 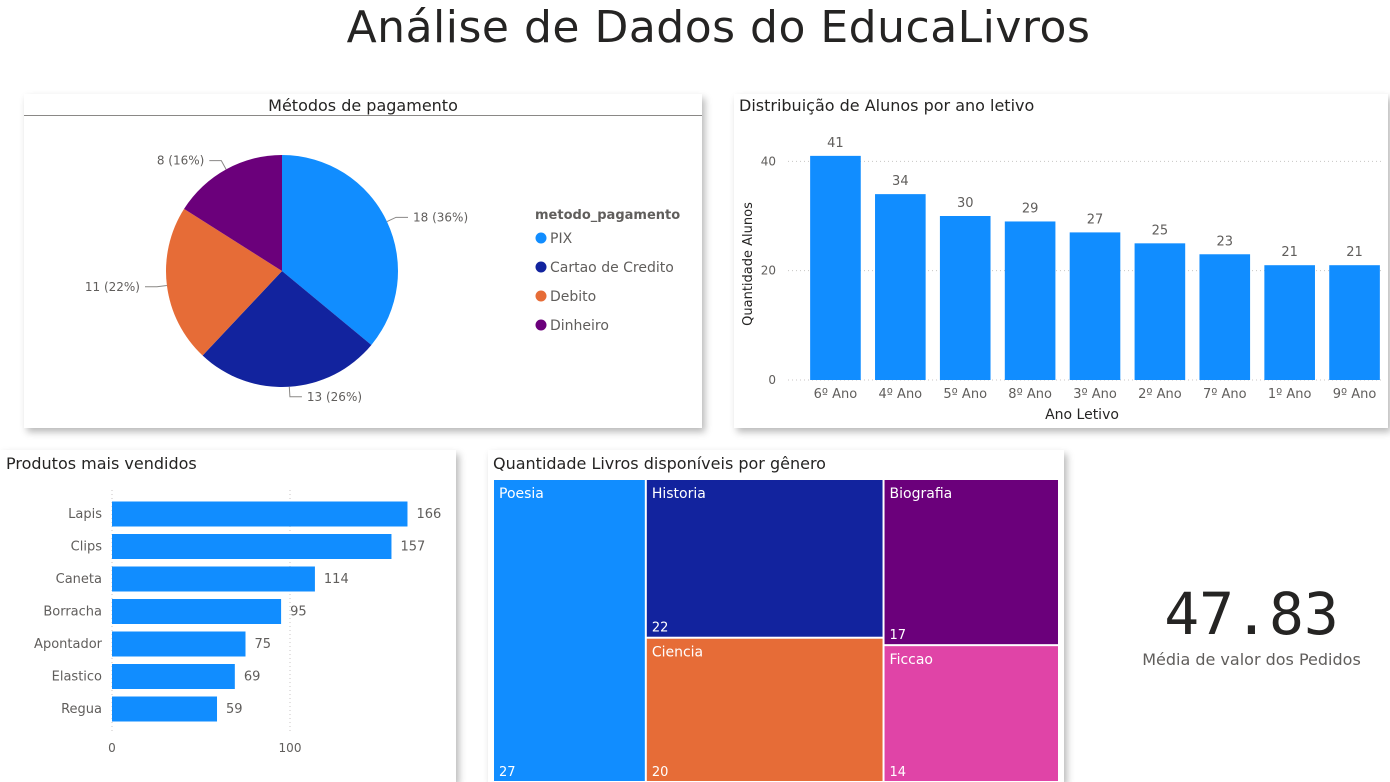 I want to click on legend-title: metodo_pagamento, so click(x=607, y=215).